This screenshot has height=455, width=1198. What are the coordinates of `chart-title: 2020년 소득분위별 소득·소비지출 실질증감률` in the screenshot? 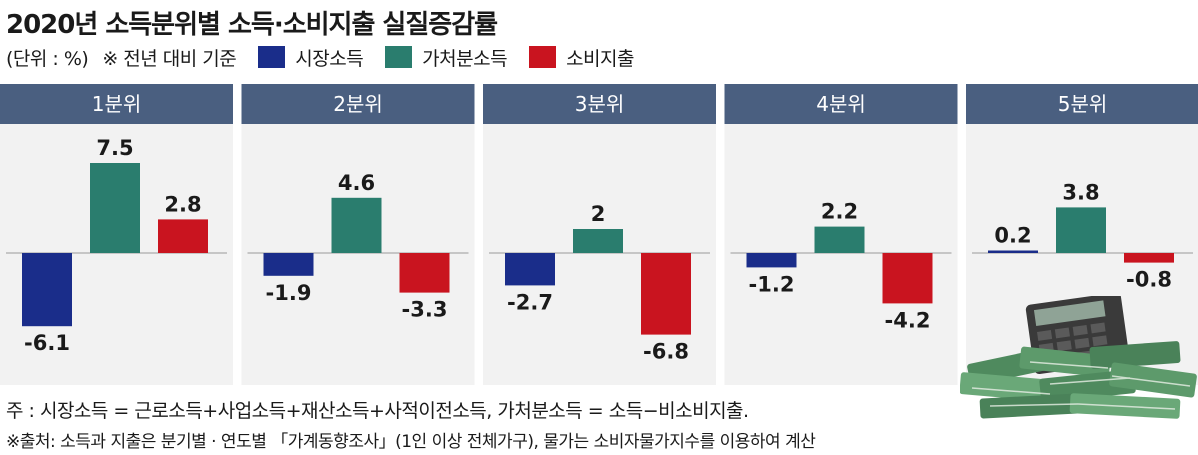 It's located at (252, 25).